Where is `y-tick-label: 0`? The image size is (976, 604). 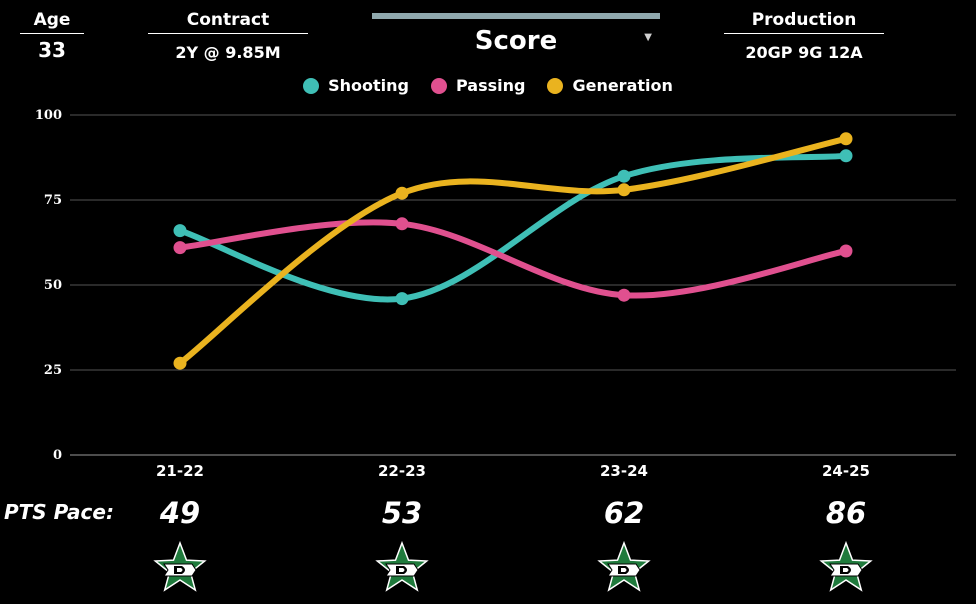 y-tick-label: 0 is located at coordinates (57, 455).